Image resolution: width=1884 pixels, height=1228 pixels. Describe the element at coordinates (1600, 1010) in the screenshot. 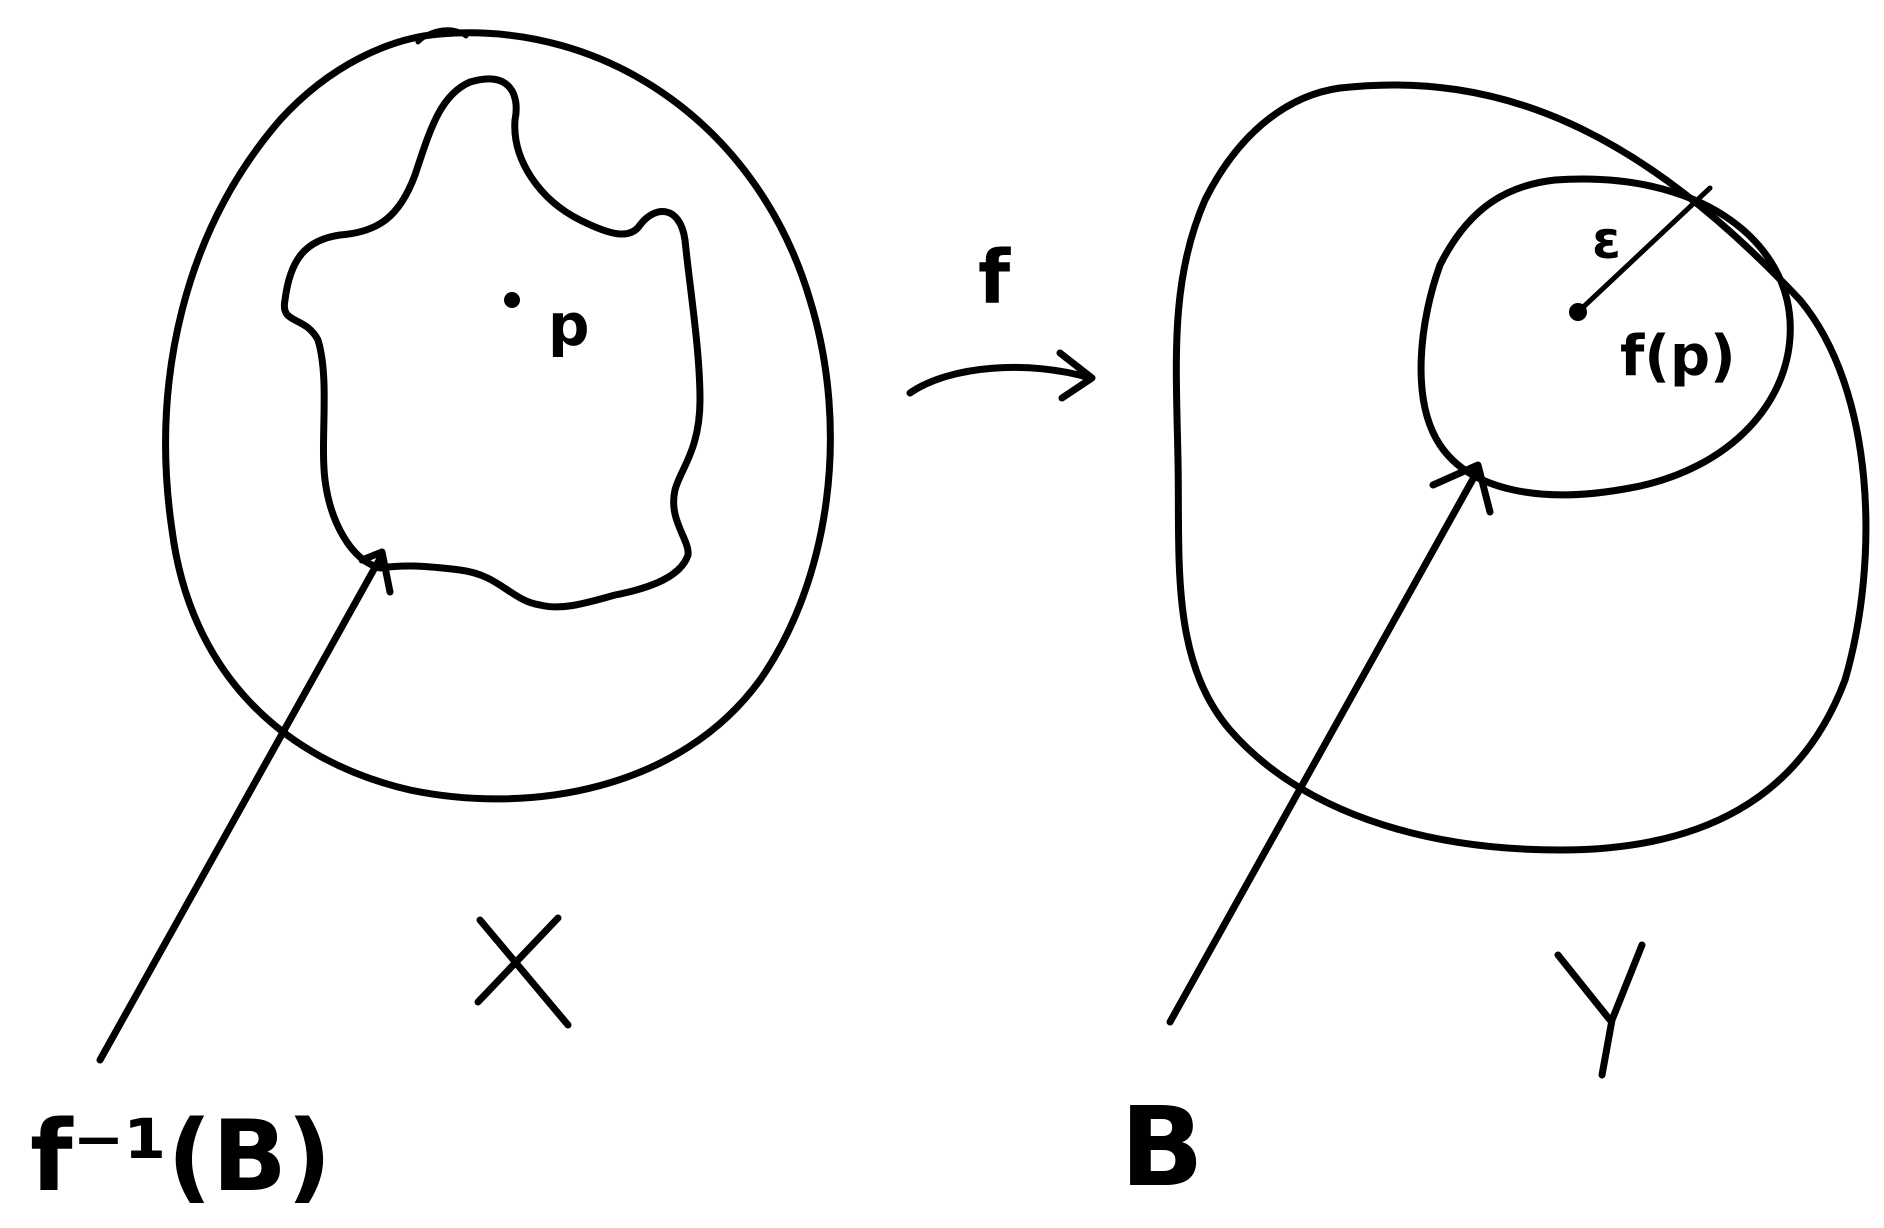

I see `set-y-label-glyph` at that location.